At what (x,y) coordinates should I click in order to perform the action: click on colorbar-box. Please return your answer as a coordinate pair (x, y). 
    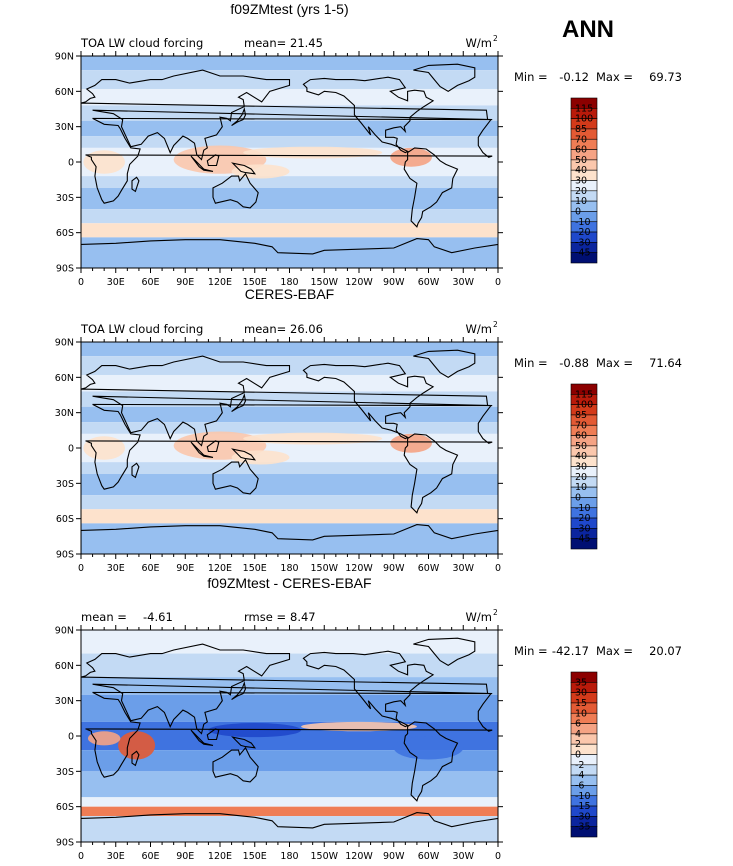
    Looking at the image, I should click on (584, 832).